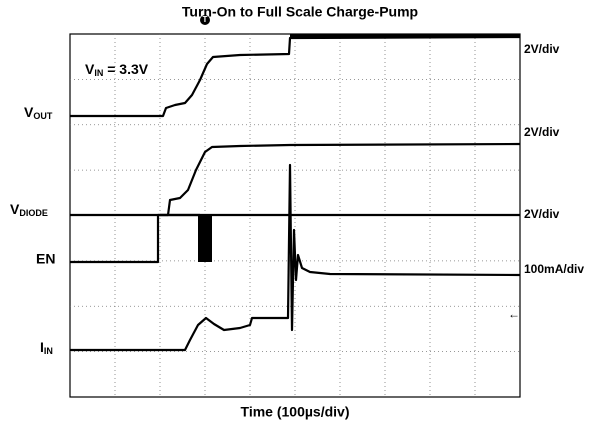 This screenshot has height=429, width=609. I want to click on trigger-marker: T, so click(205, 19).